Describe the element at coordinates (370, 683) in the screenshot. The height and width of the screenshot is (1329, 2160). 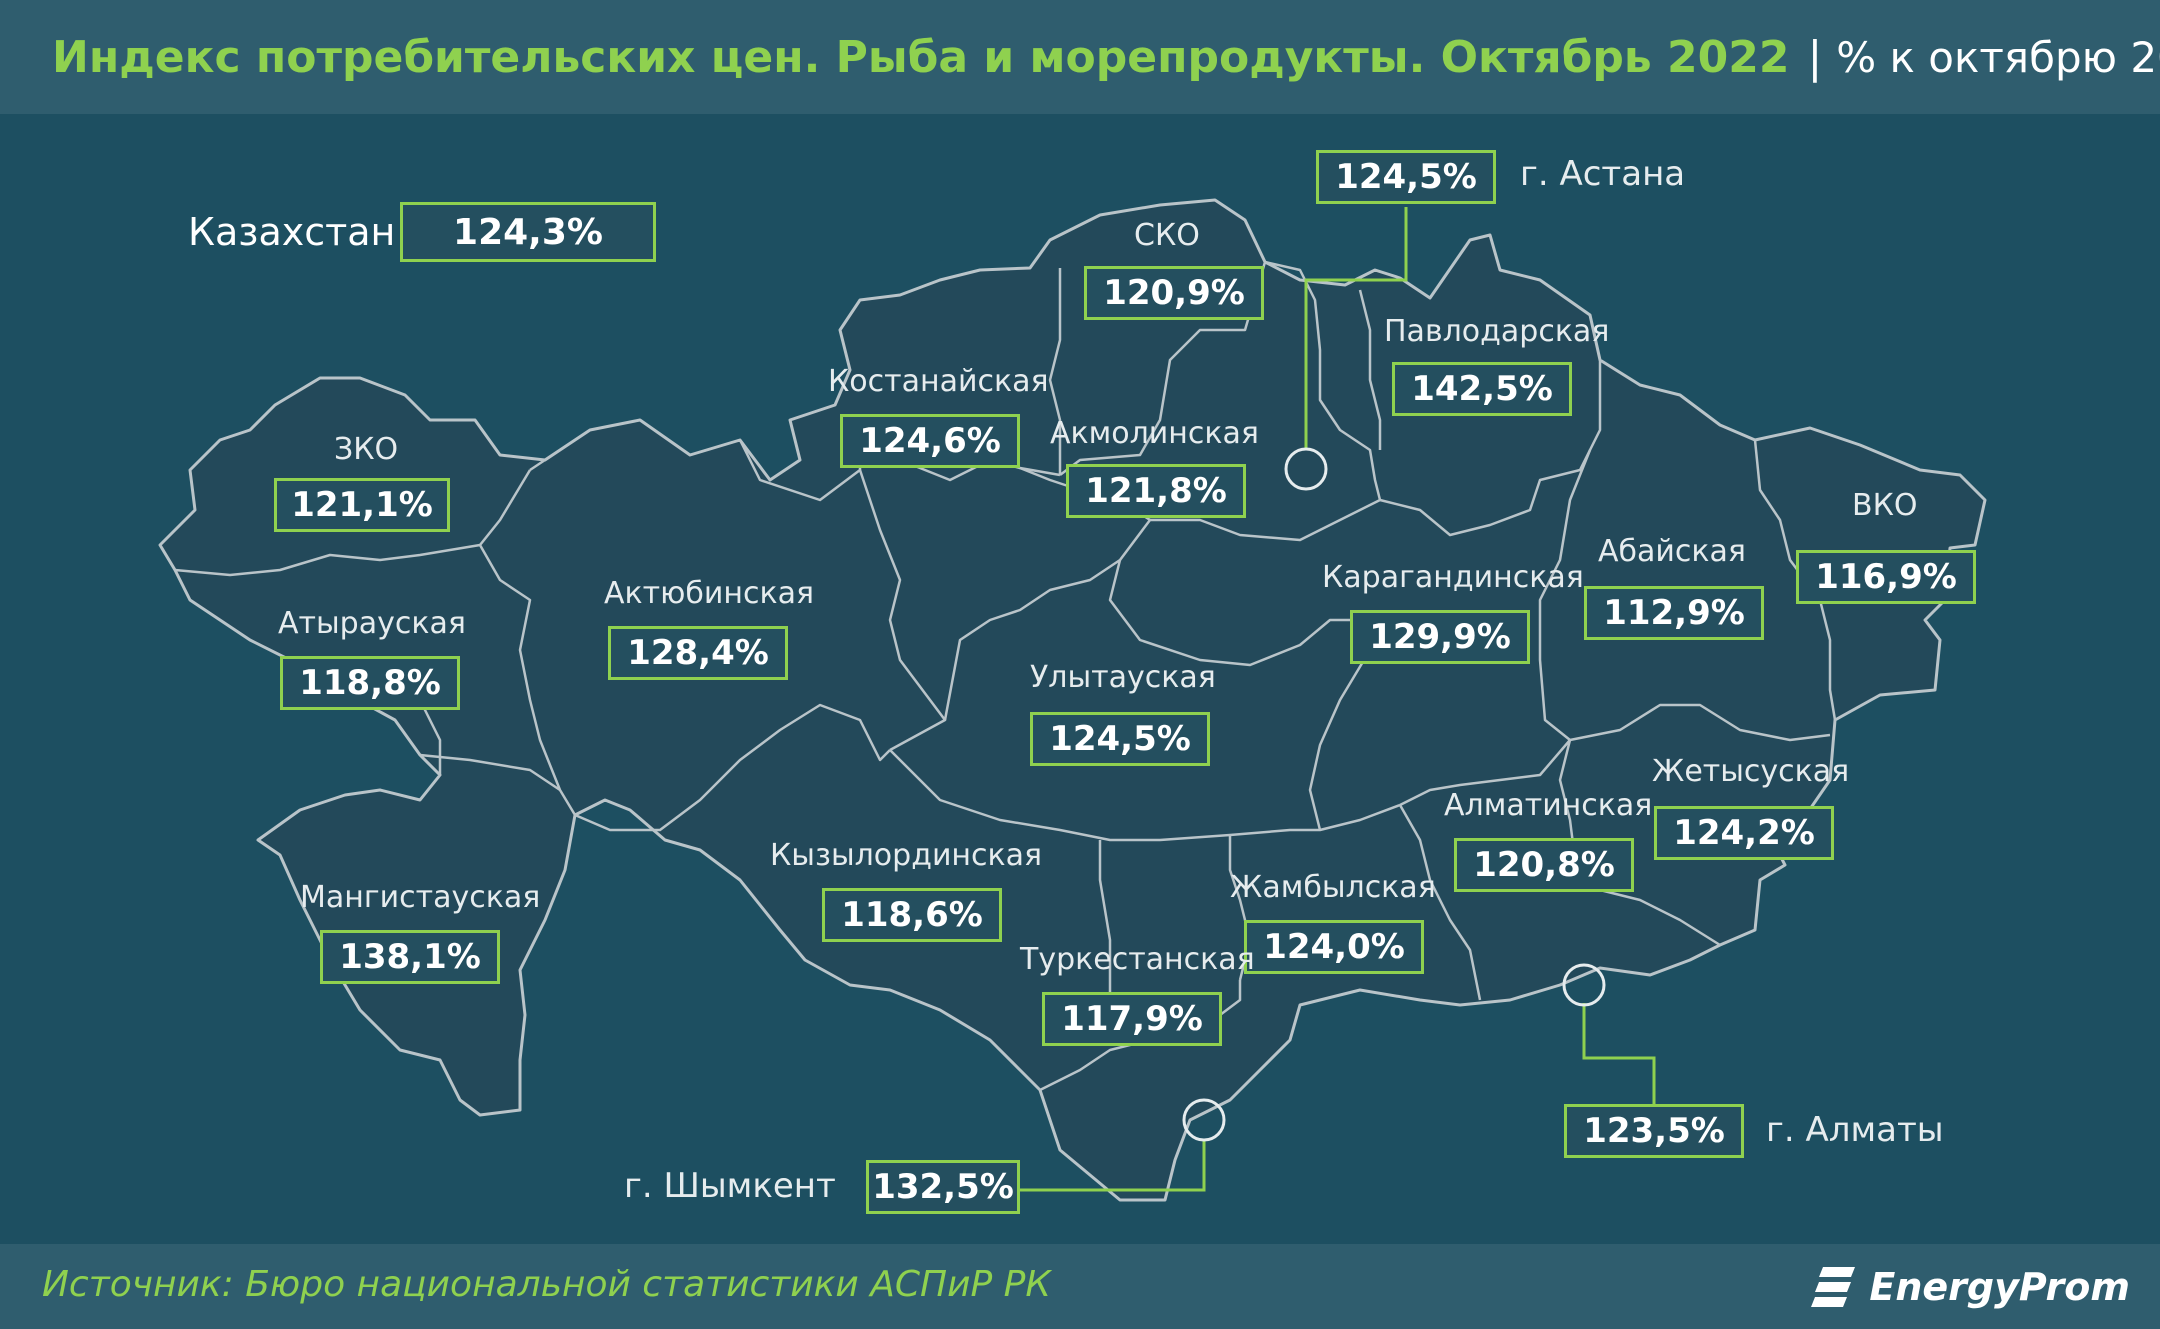
I see `region-value-atyrau: 118,8%` at that location.